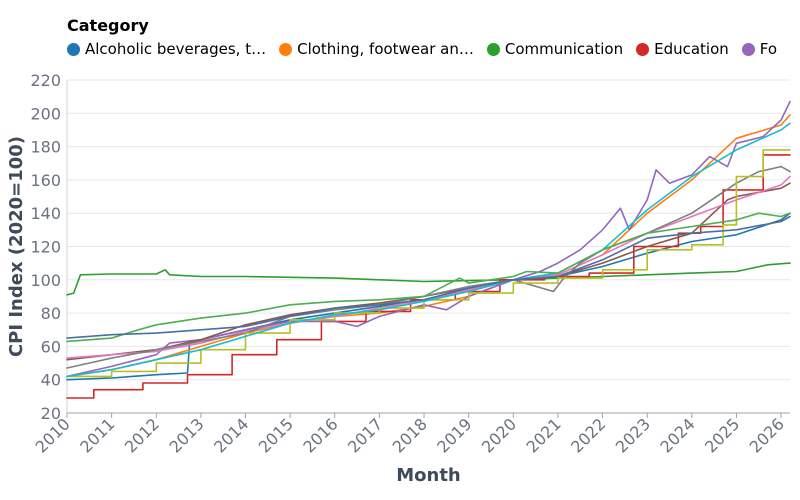 The image size is (800, 500). I want to click on y-tick-label: 100, so click(45, 280).